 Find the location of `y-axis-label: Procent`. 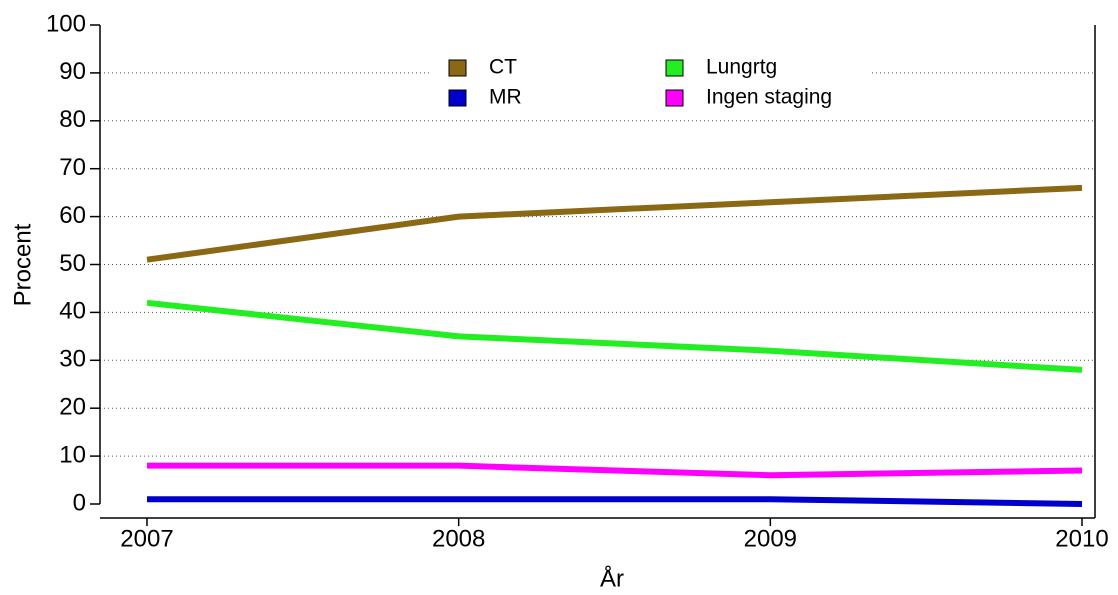

y-axis-label: Procent is located at coordinates (22, 264).